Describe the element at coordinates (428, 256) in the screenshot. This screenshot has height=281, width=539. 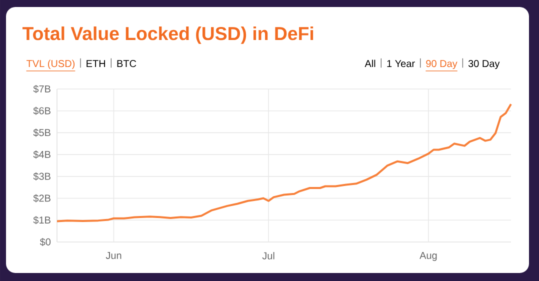
I see `x-tick-label: Aug` at that location.